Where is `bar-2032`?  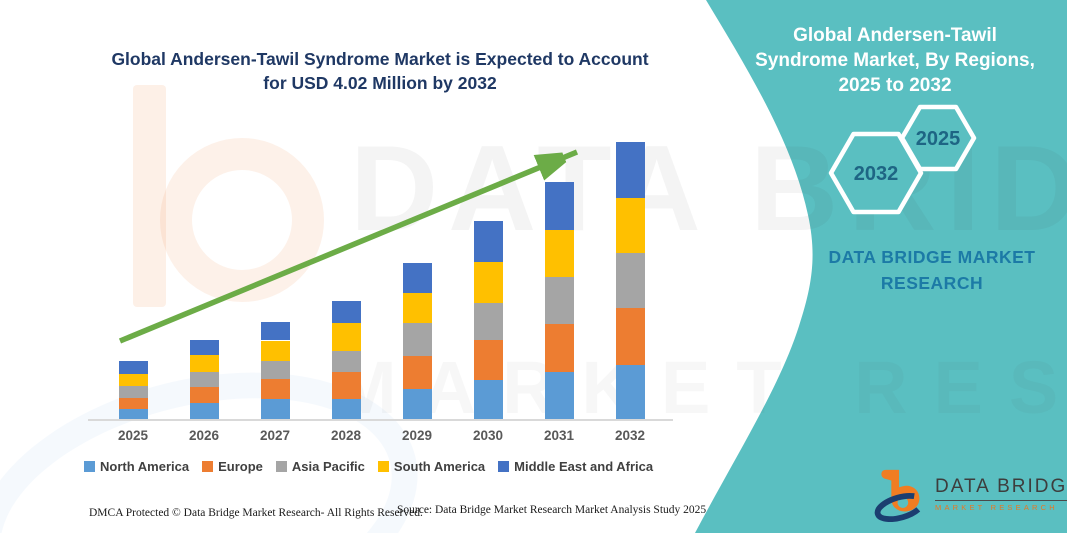 bar-2032 is located at coordinates (630, 275).